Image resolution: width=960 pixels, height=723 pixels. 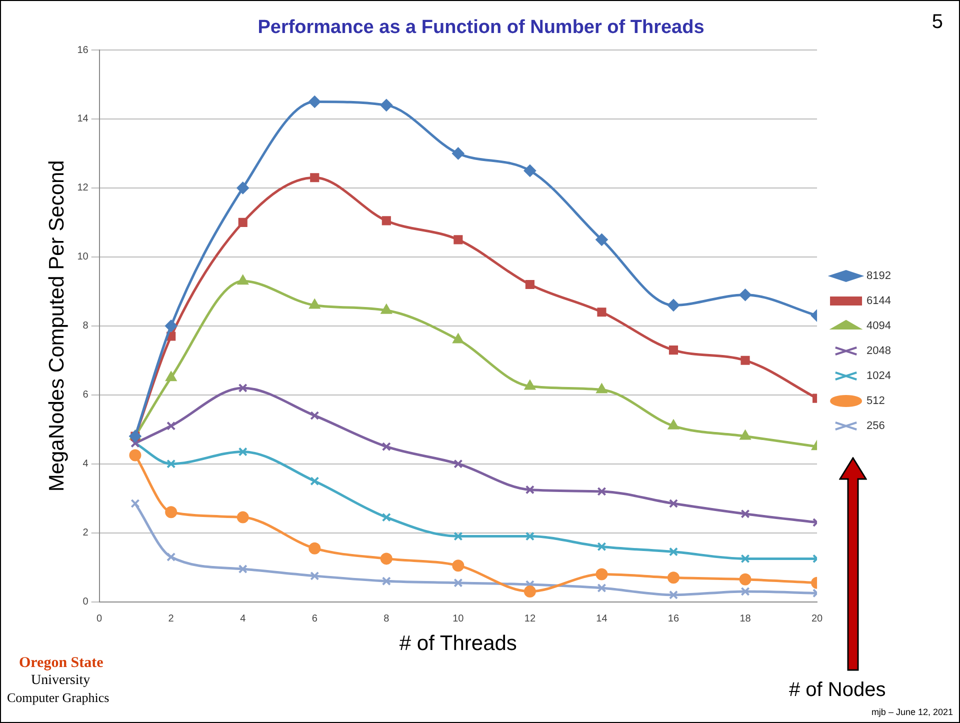 What do you see at coordinates (912, 712) in the screenshot?
I see `text: mjb – June 12, 2021` at bounding box center [912, 712].